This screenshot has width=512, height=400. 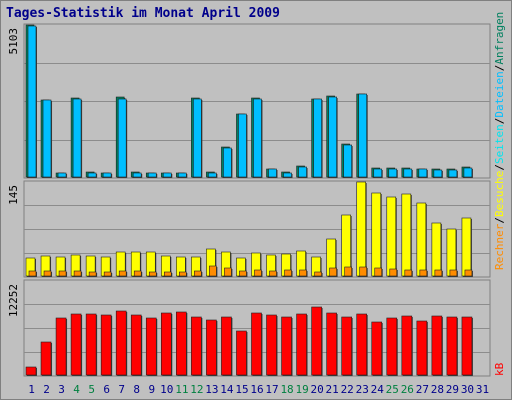 I want to click on y-max-label-bottom: 12252, so click(x=13, y=300).